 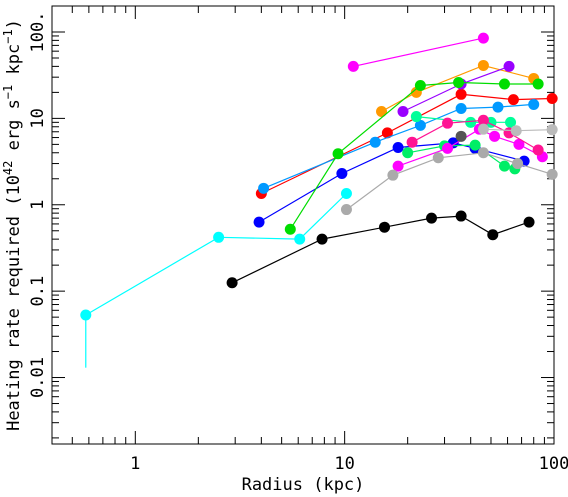 I want to click on y-axis-label-part: erg s, so click(x=14, y=129).